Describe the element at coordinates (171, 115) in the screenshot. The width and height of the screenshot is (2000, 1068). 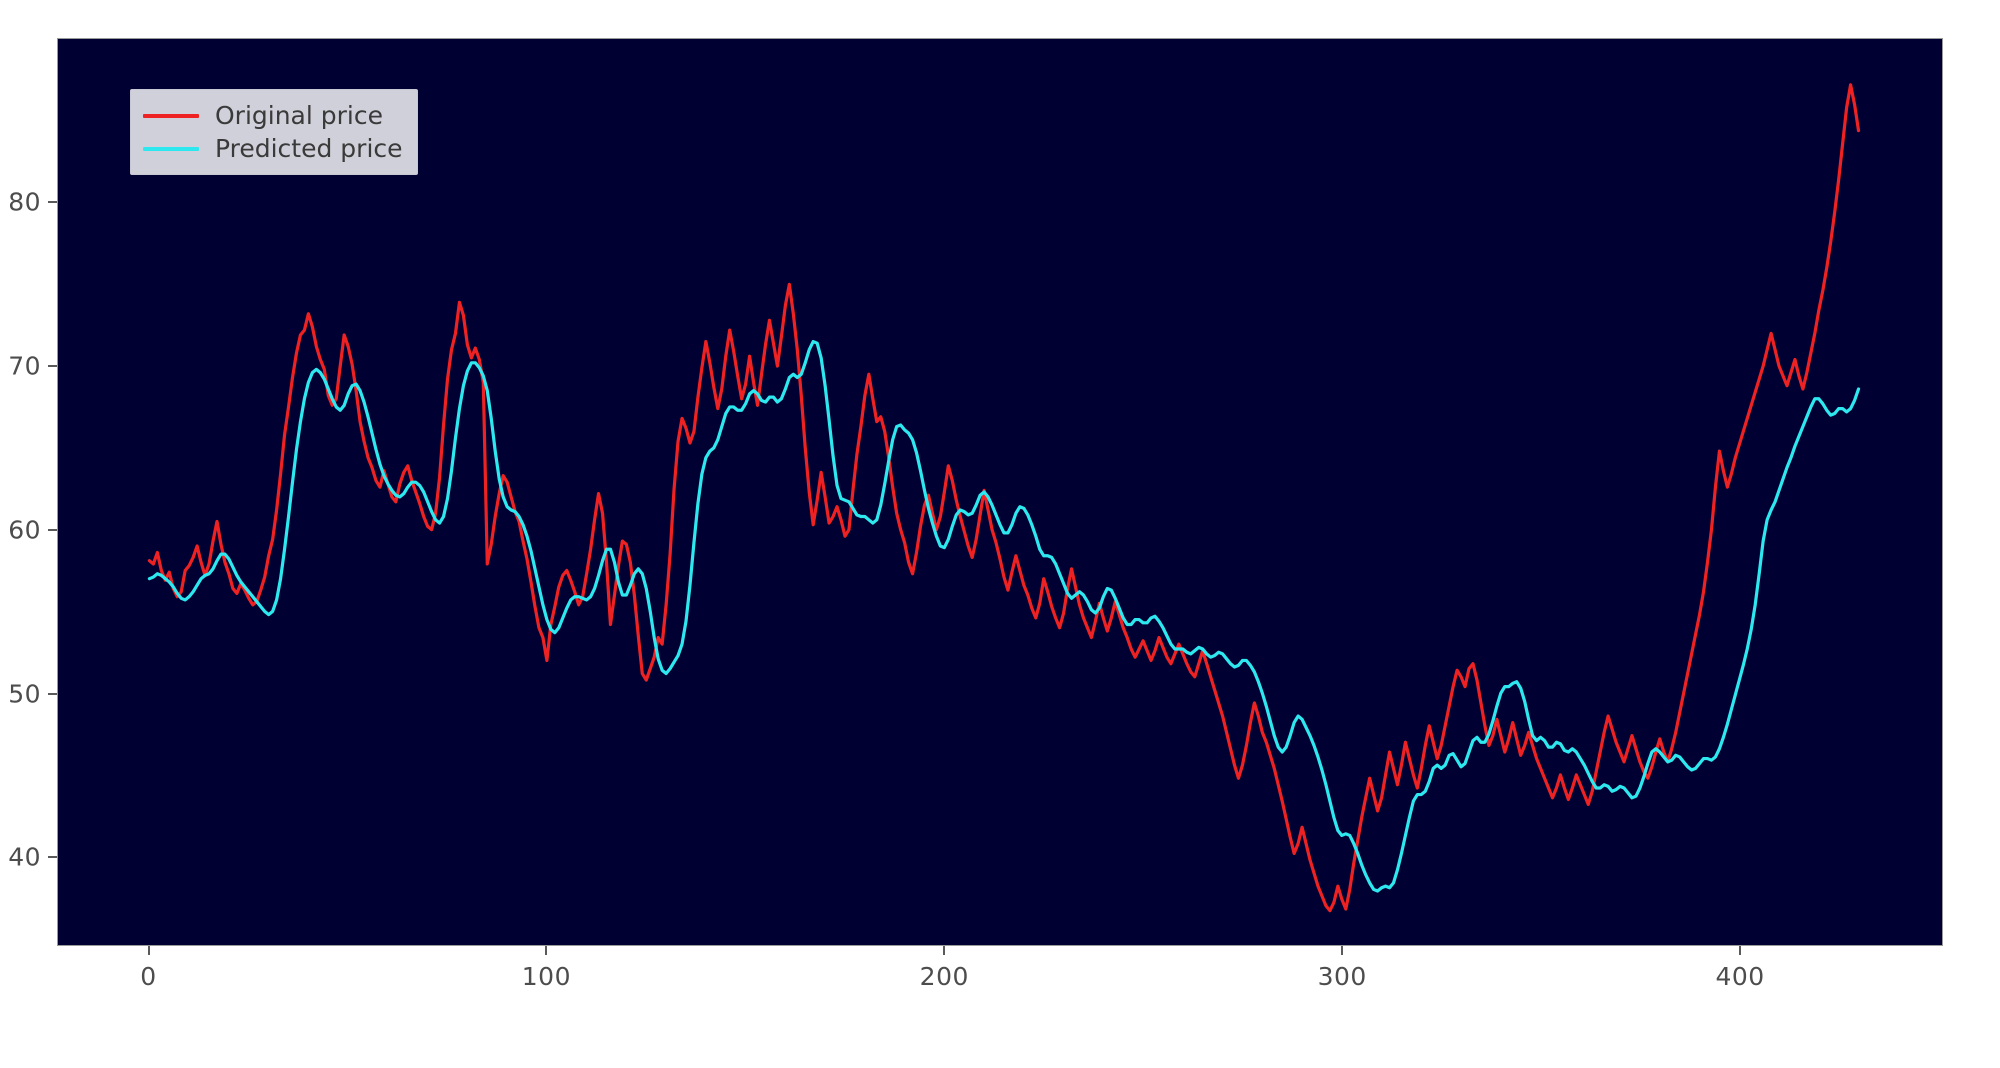
I see `line-swatch-icon-original` at that location.